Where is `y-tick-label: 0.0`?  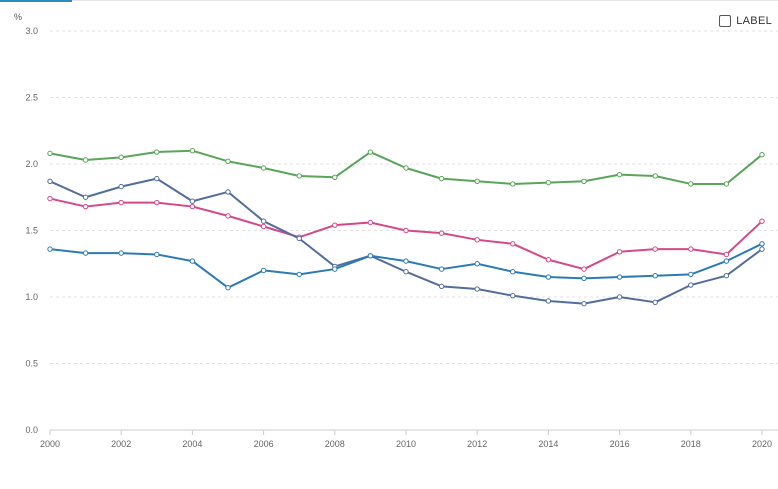 y-tick-label: 0.0 is located at coordinates (31, 430).